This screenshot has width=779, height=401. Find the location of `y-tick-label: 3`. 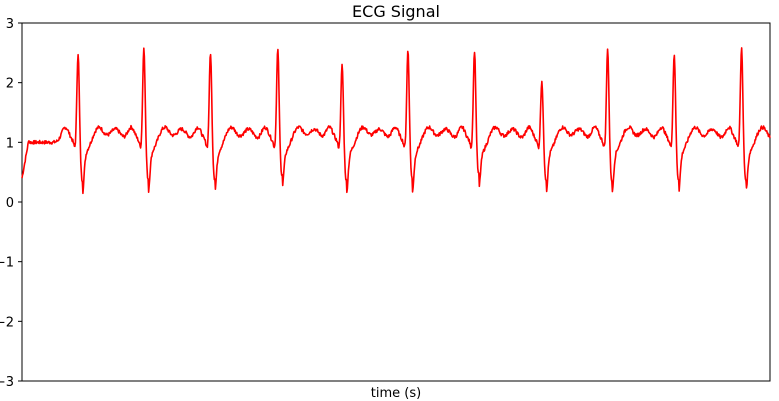

y-tick-label: 3 is located at coordinates (10, 24).